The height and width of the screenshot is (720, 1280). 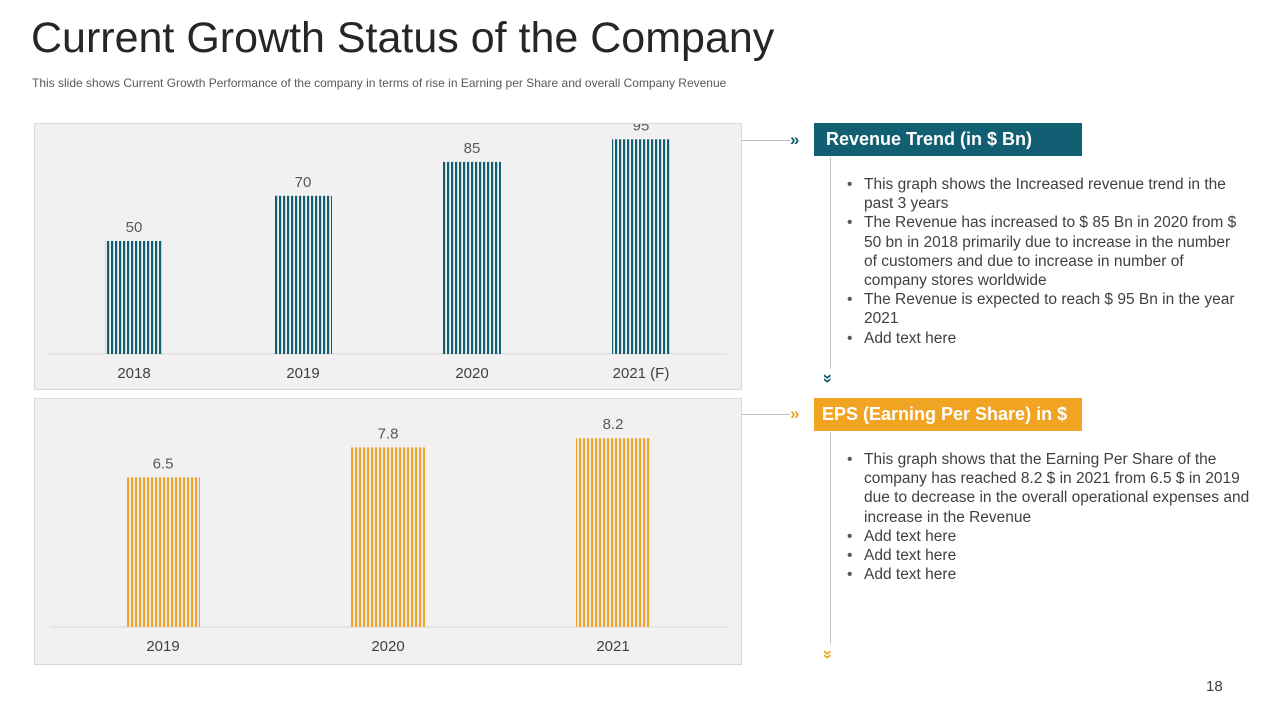 I want to click on revenue-connector-line, so click(x=766, y=140).